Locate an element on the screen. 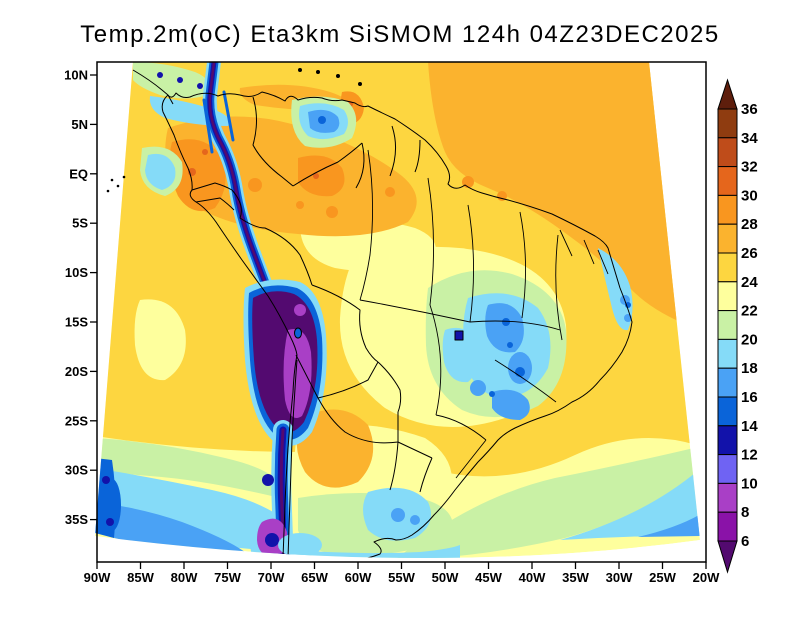  svg-text: 35S is located at coordinates (76, 519).